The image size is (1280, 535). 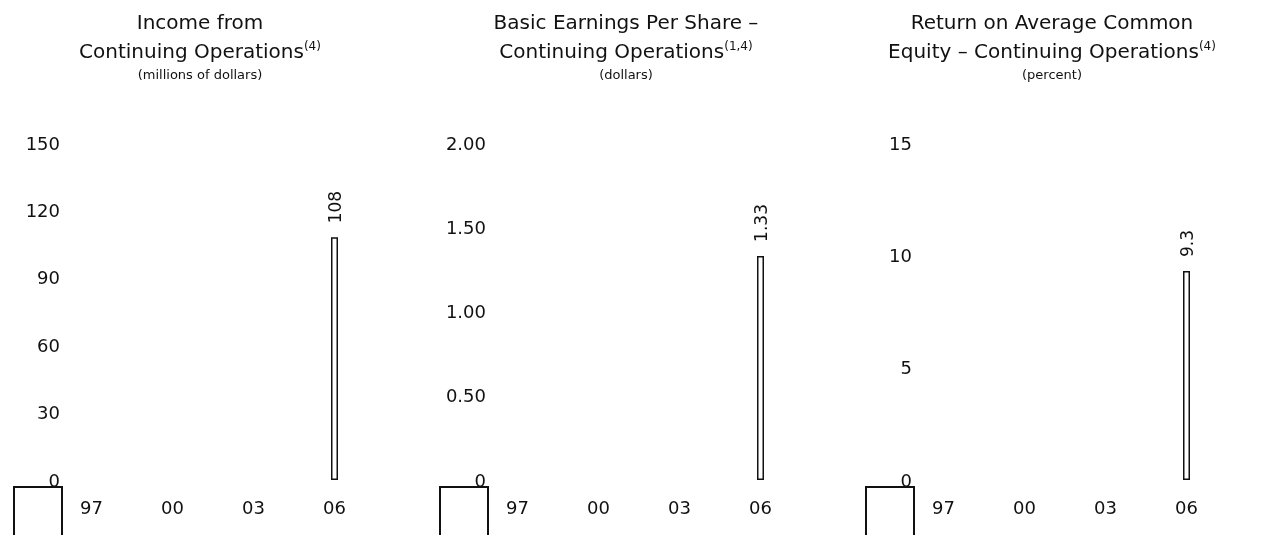 I want to click on data-label: 108, so click(x=334, y=207).